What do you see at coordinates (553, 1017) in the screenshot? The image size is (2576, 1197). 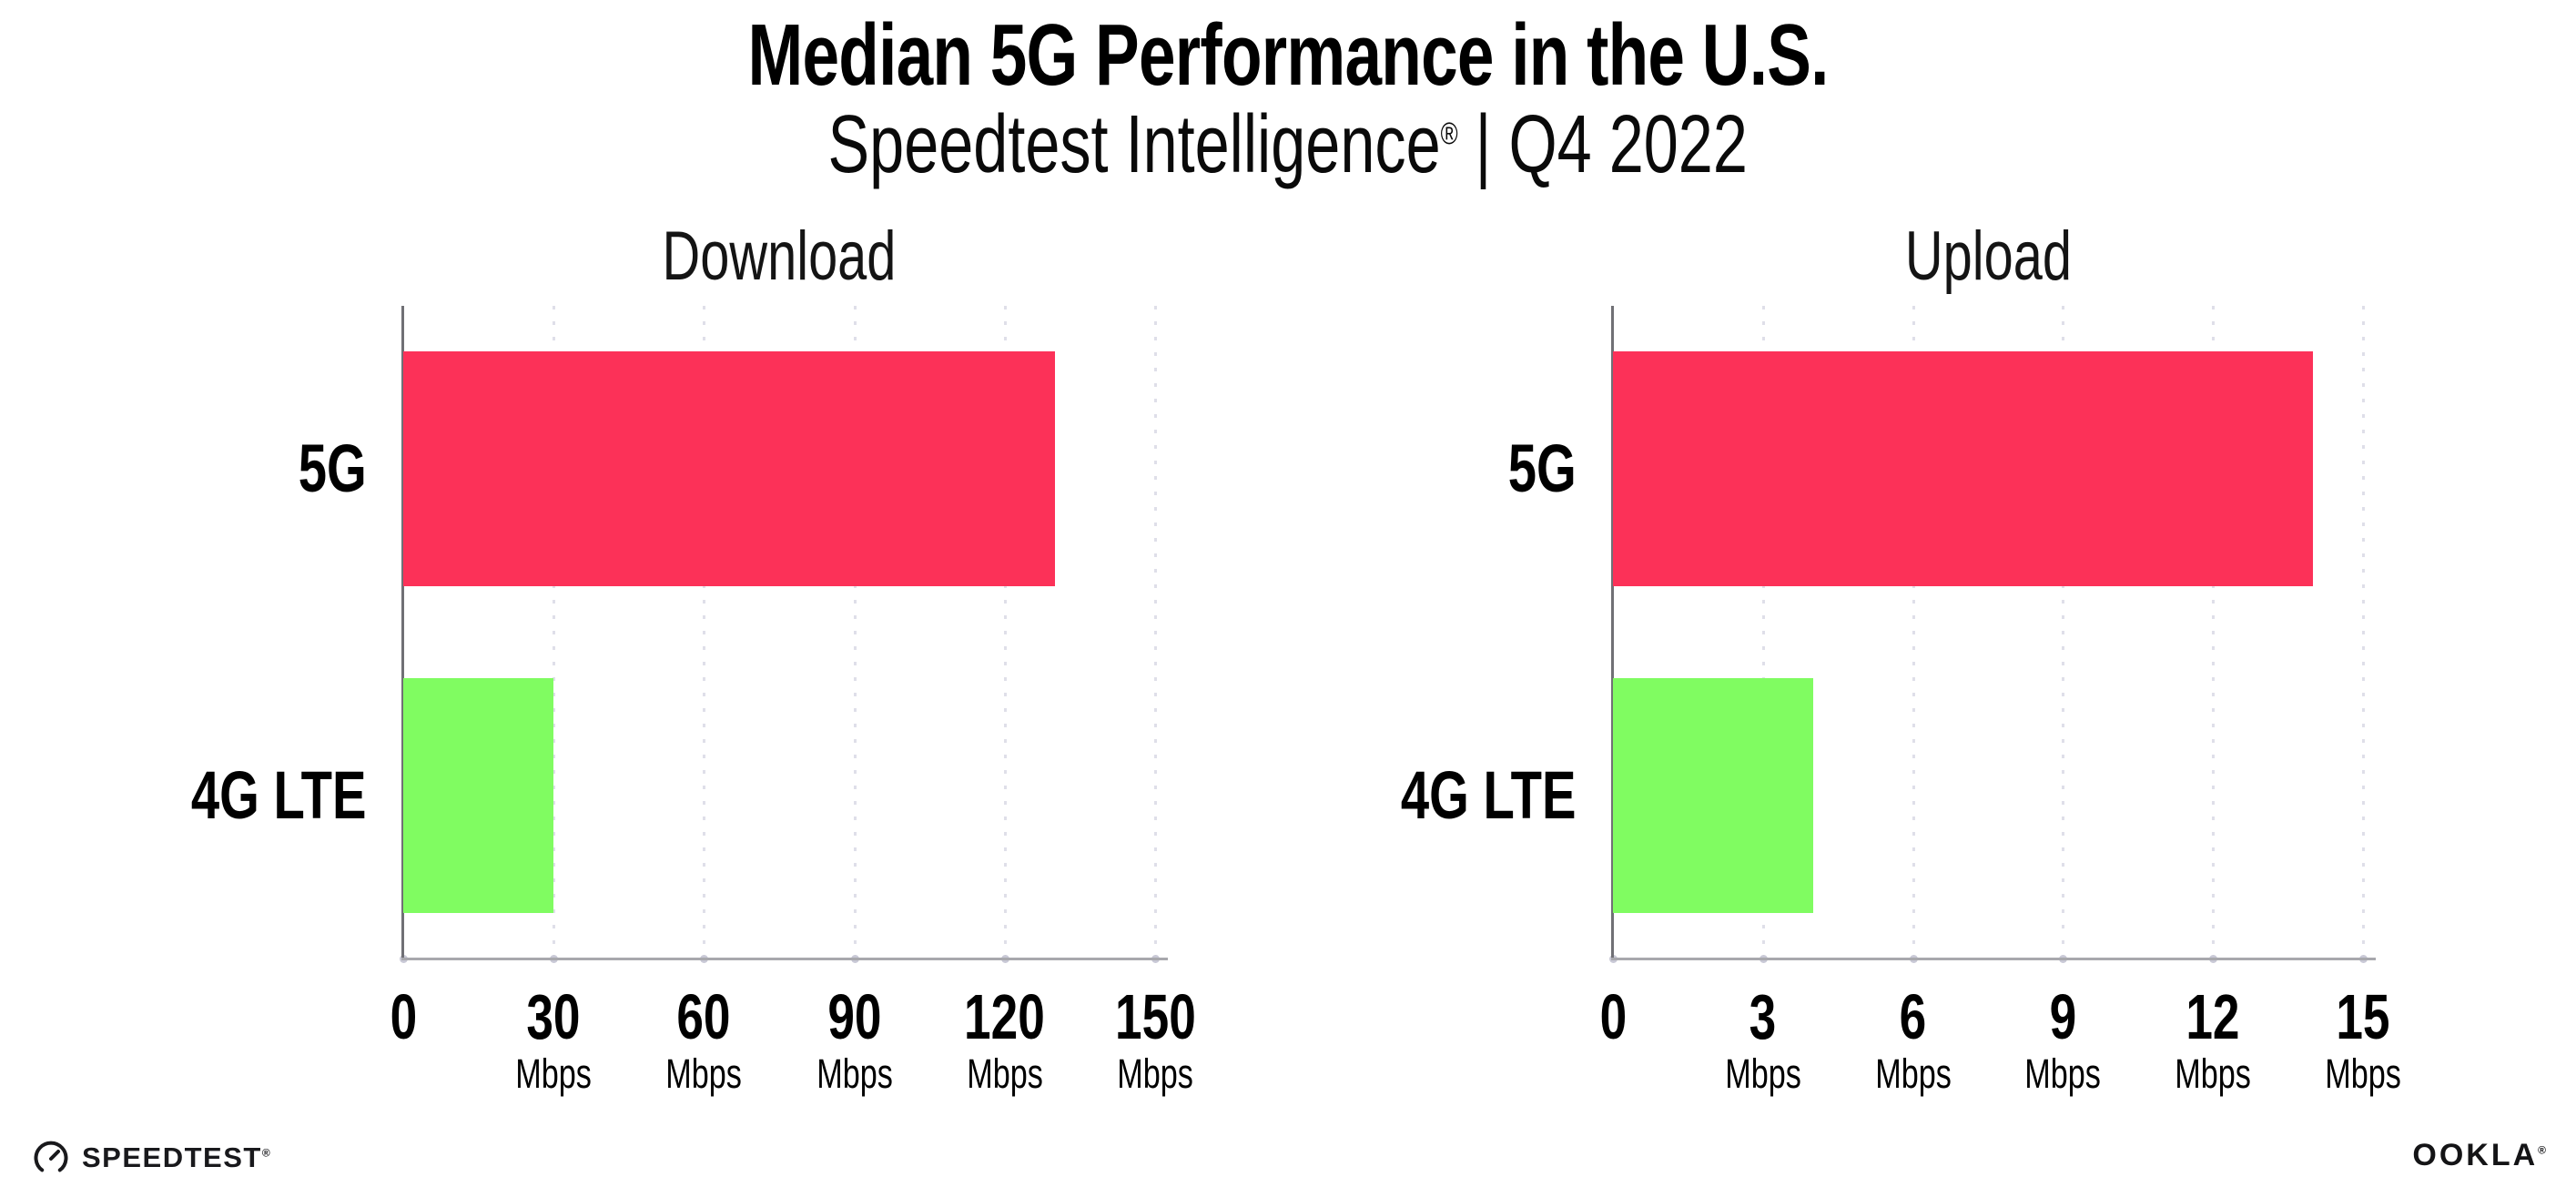 I see `x-tick-value: 30` at bounding box center [553, 1017].